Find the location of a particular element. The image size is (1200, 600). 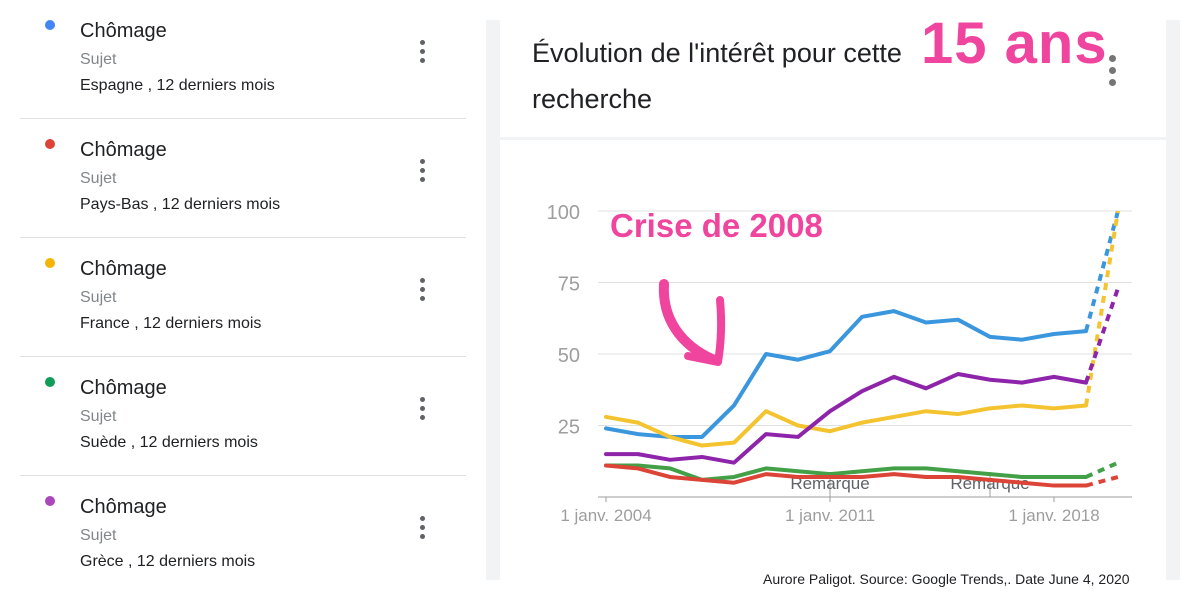

list-item: Chômage Sujet Grèce , 12 derniers mois is located at coordinates (243, 535).